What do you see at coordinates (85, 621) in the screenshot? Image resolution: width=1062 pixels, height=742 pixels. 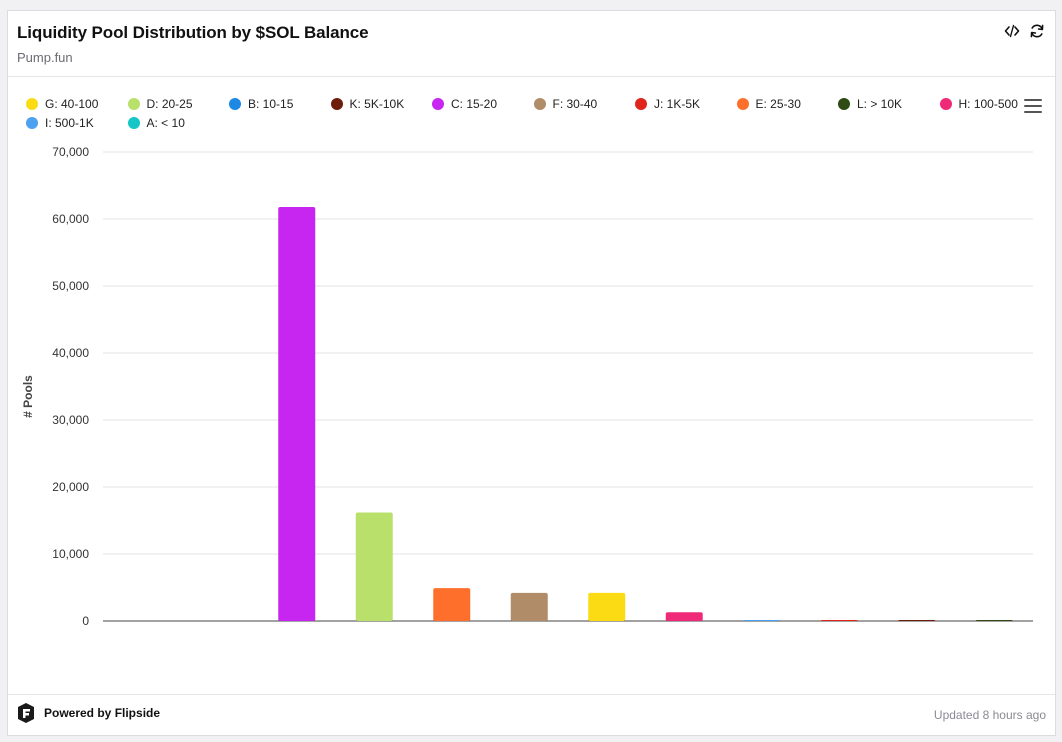 I see `y-tick-label: 0` at bounding box center [85, 621].